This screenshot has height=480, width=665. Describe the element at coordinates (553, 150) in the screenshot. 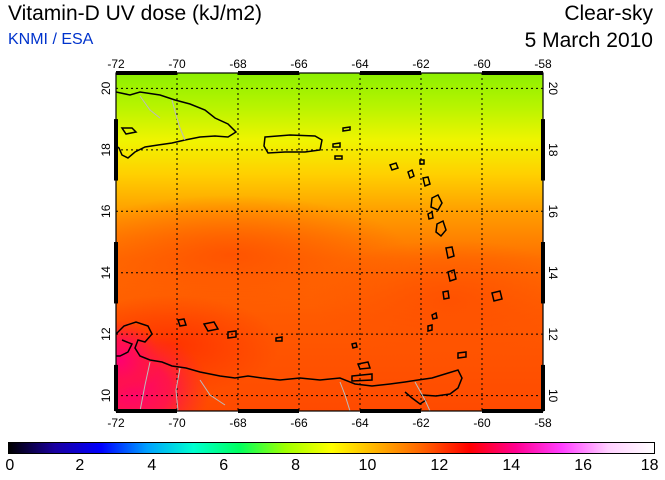

I see `lat-tick-label-right: 18` at that location.